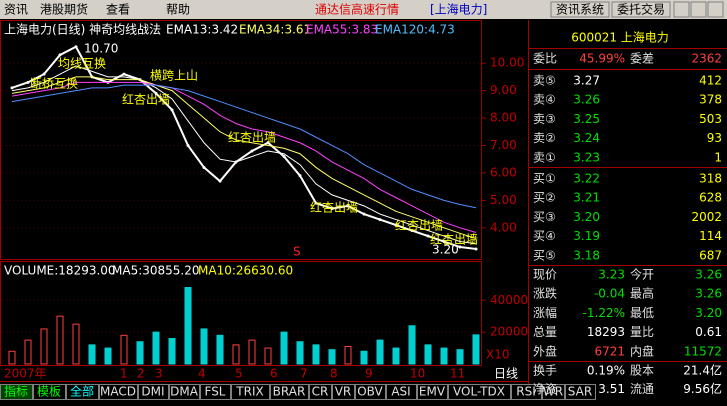 The image size is (727, 406). I want to click on volume: 318, so click(710, 179).